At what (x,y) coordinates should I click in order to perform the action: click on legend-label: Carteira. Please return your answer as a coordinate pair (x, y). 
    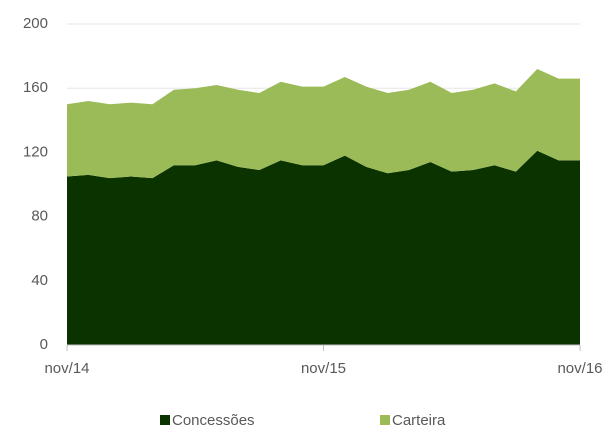
    Looking at the image, I should click on (419, 420).